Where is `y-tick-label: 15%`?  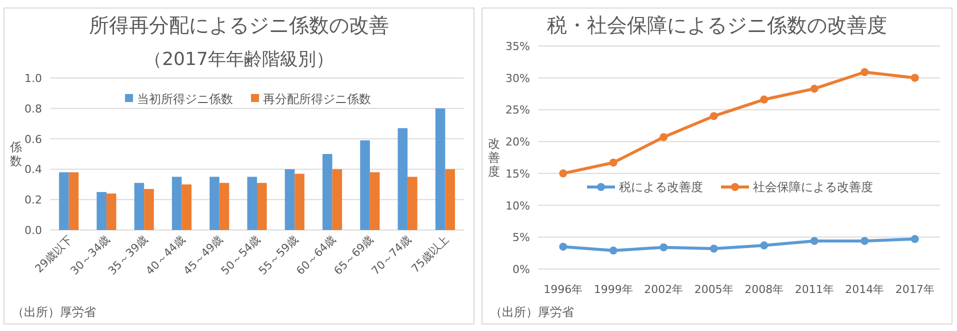
y-tick-label: 15% is located at coordinates (518, 173).